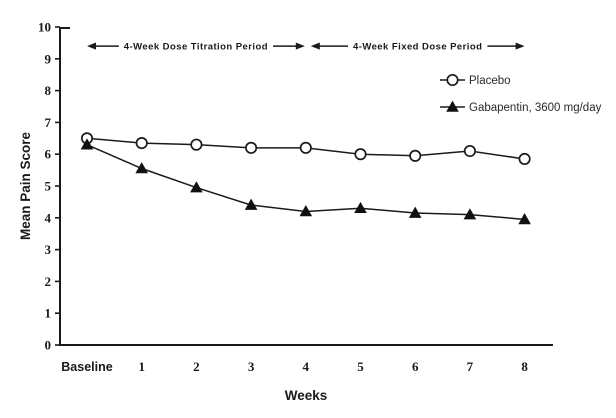 The width and height of the screenshot is (616, 418). I want to click on y-axis-title: Mean Pain Score, so click(25, 185).